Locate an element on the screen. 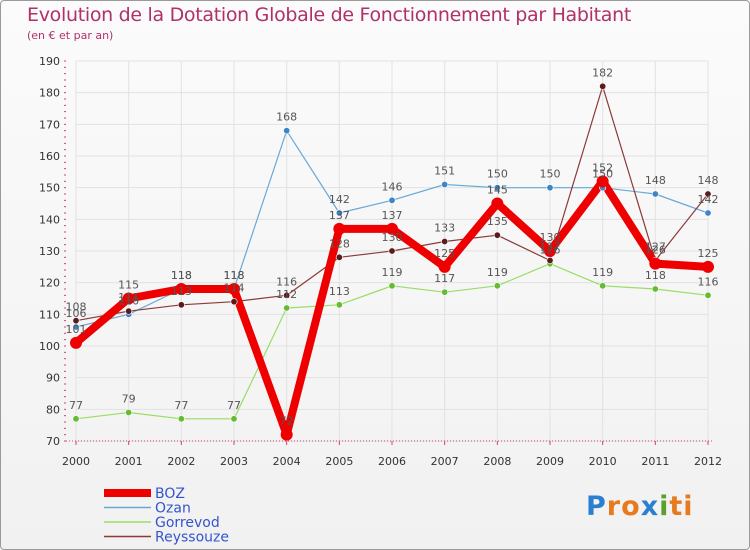  data-label-boz: 152 is located at coordinates (602, 167).